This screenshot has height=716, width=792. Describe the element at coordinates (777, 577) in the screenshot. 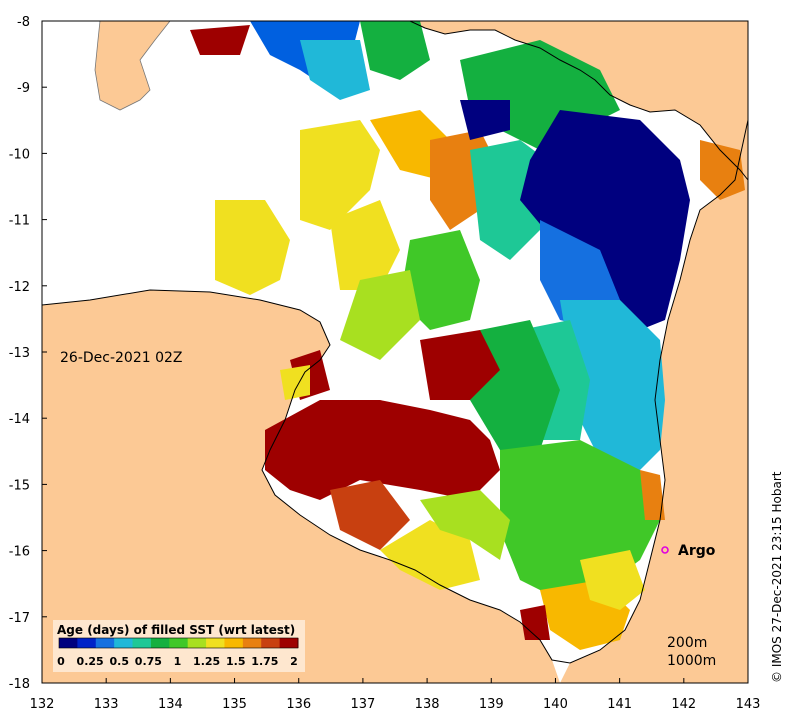

I see `credit-text: © IMOS 27-Dec-2021 23:15 Hobart` at that location.